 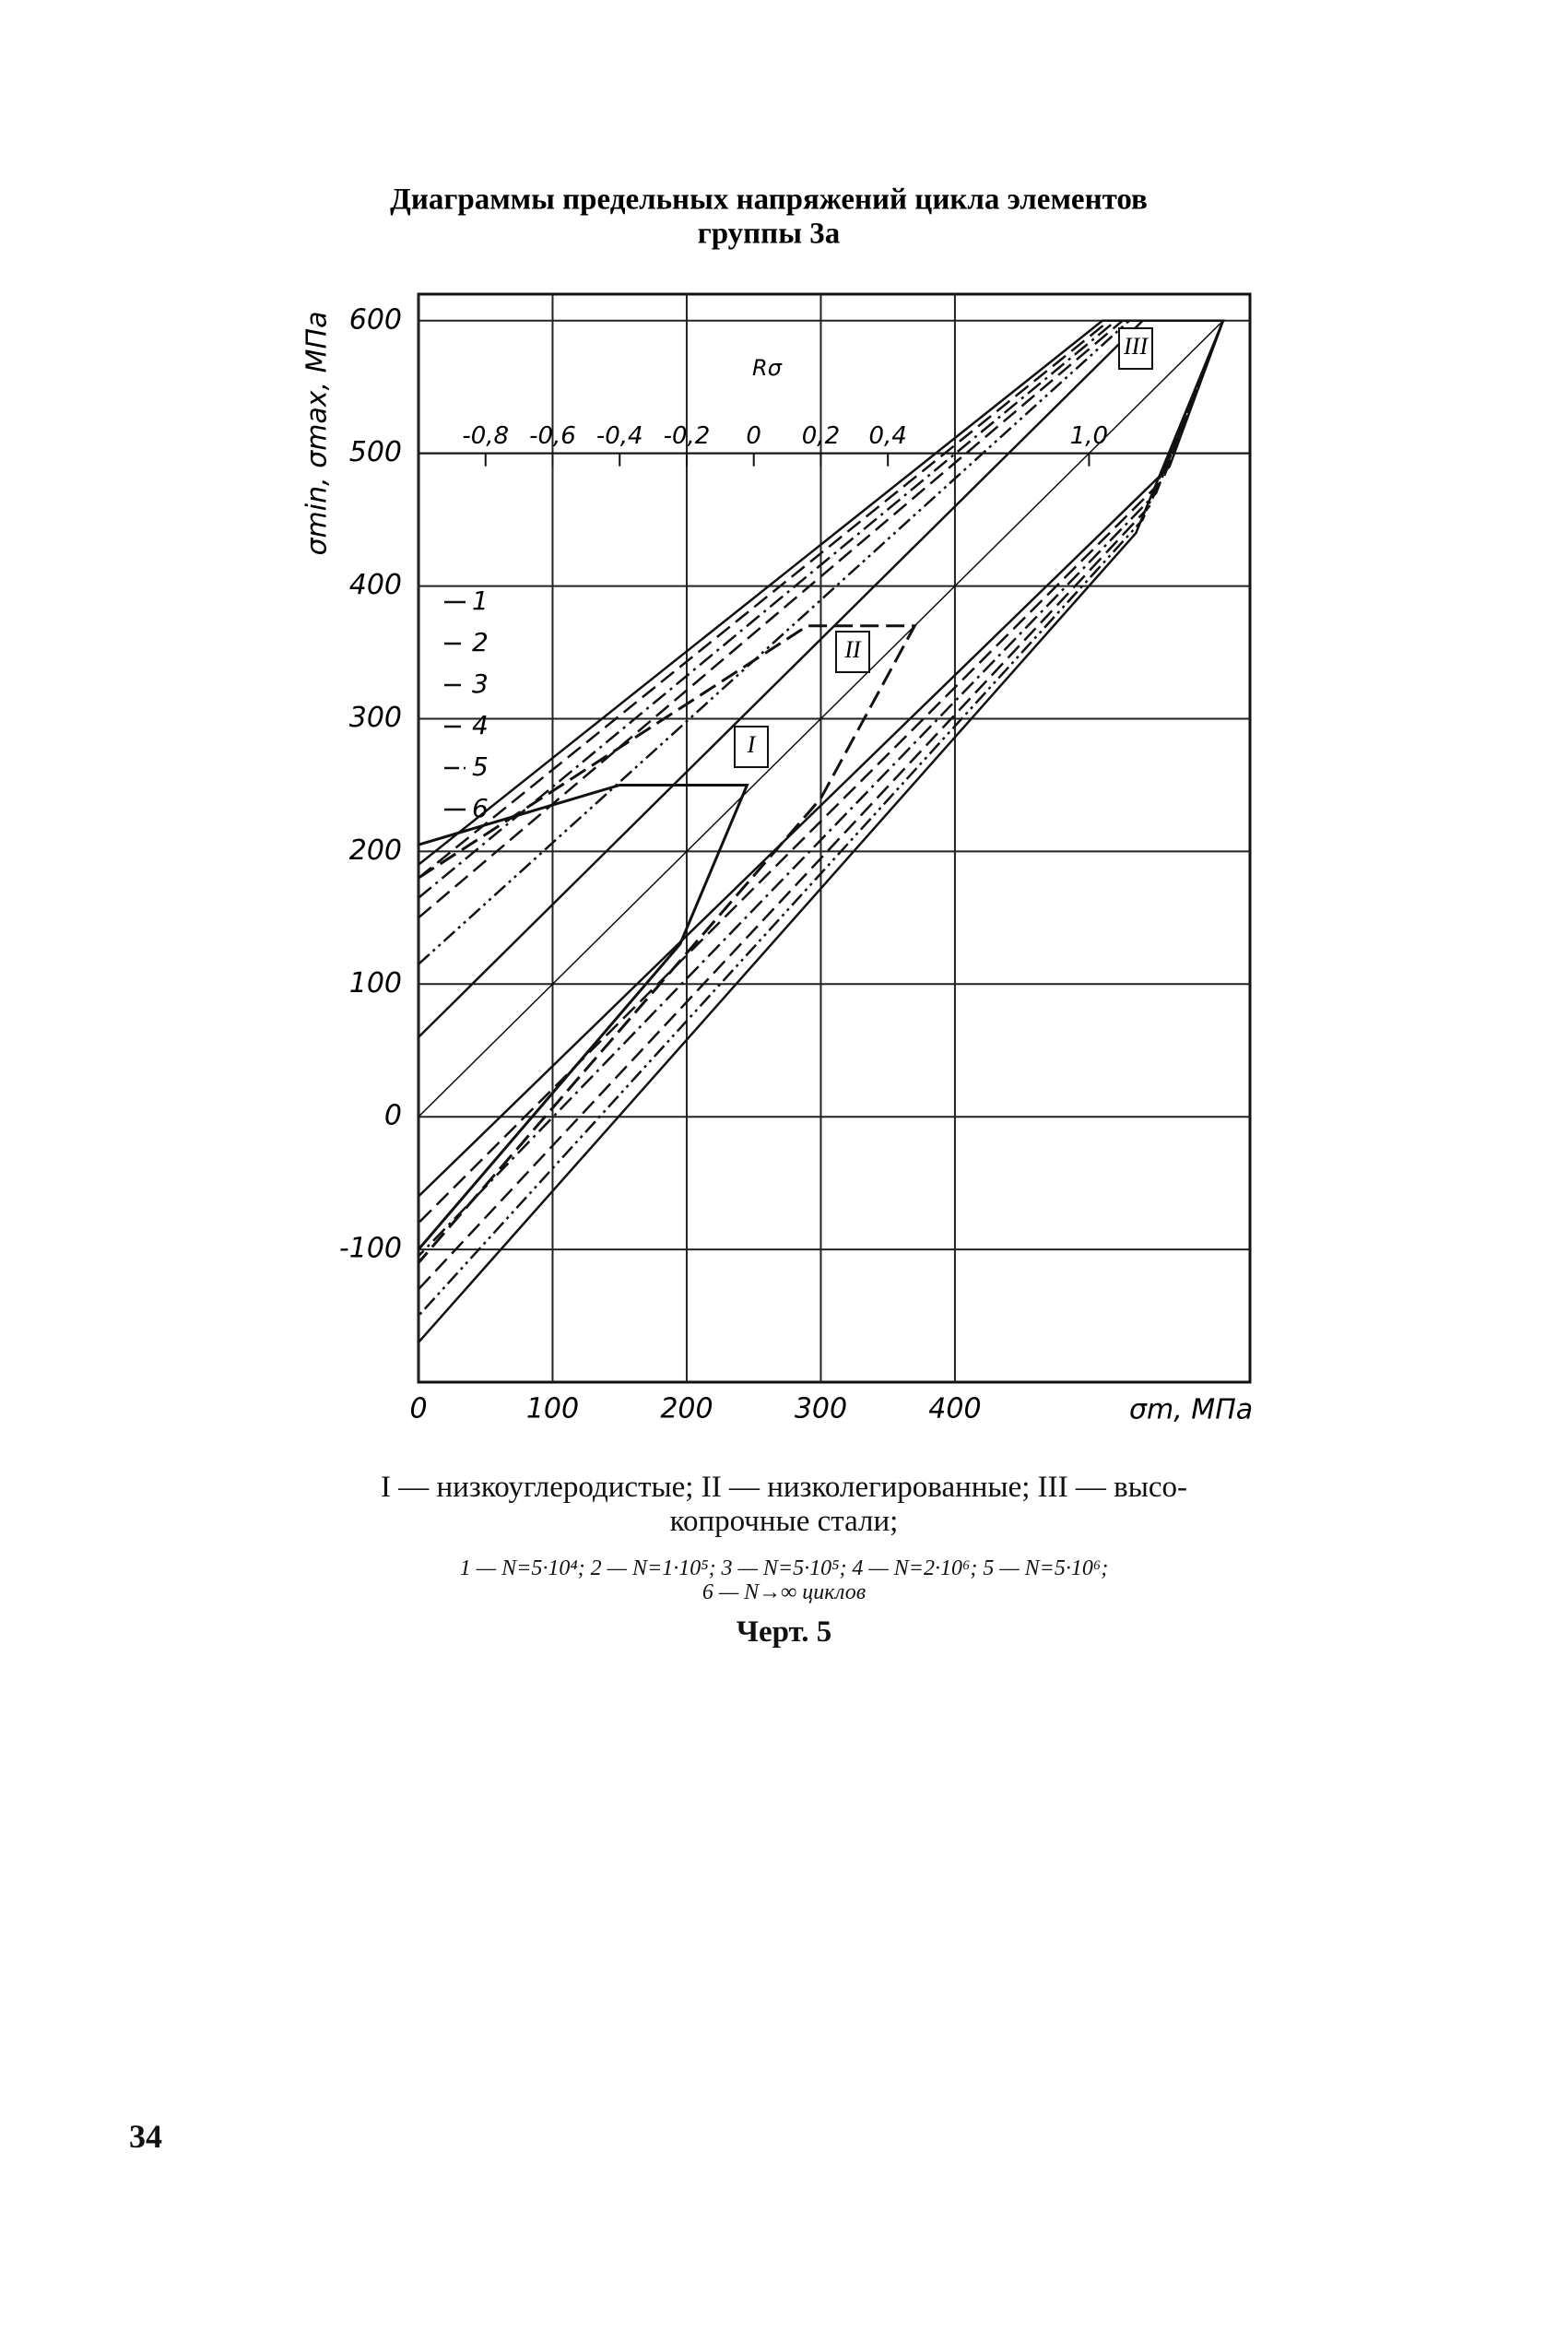 I want to click on legend-label: 1, so click(x=480, y=601).